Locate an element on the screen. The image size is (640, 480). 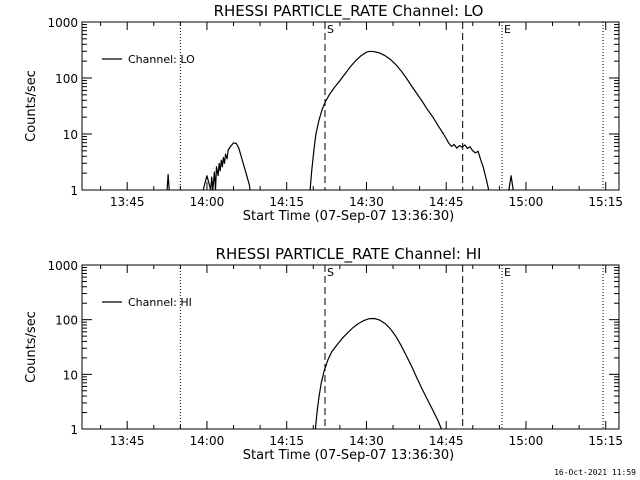
legend-label: Channel: HI is located at coordinates (160, 302).